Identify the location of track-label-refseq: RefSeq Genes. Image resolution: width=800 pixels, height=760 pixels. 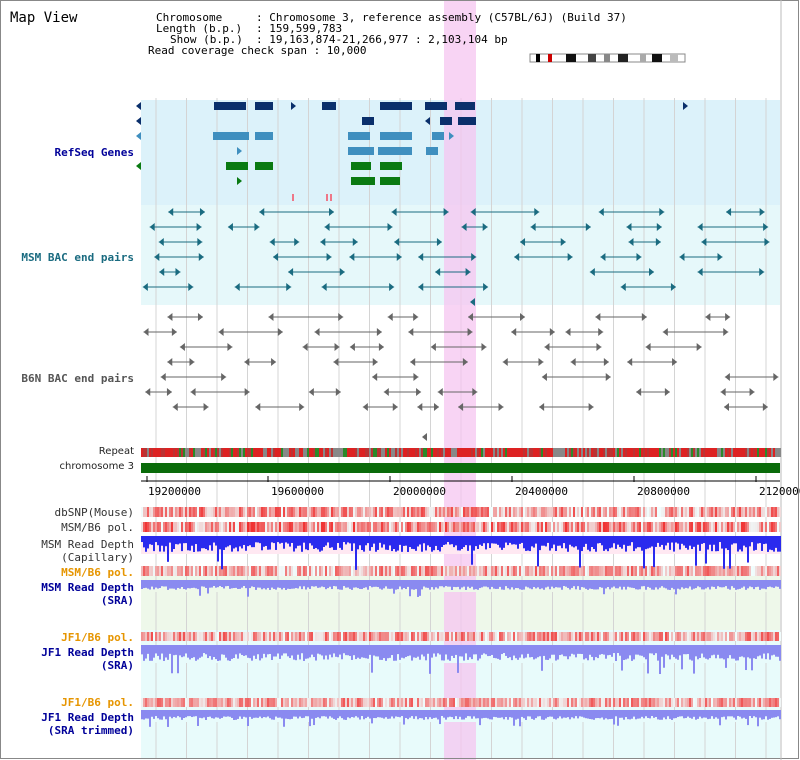
(94, 152).